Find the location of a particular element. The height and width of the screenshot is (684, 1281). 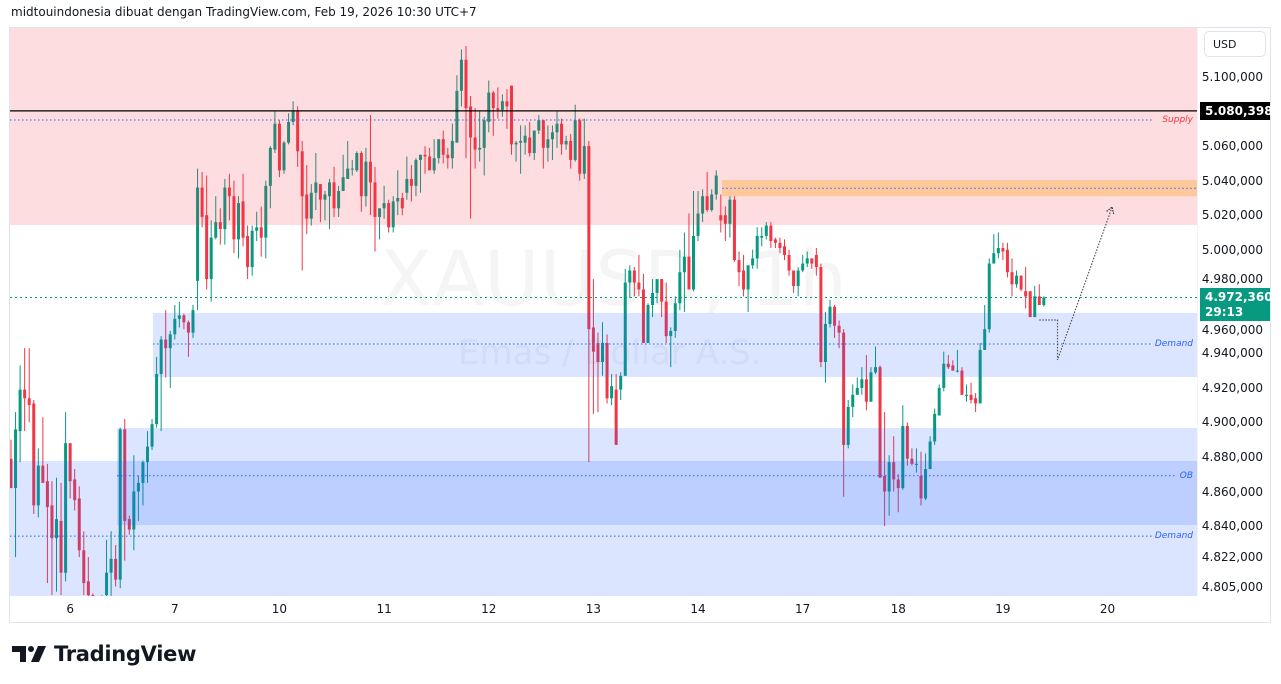

watermark-description: Emas / Dollar A.S. is located at coordinates (610, 353).